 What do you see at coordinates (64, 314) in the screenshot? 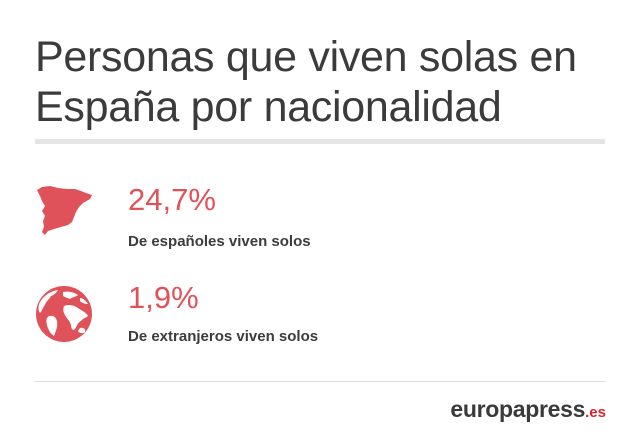
I see `globe-icon` at bounding box center [64, 314].